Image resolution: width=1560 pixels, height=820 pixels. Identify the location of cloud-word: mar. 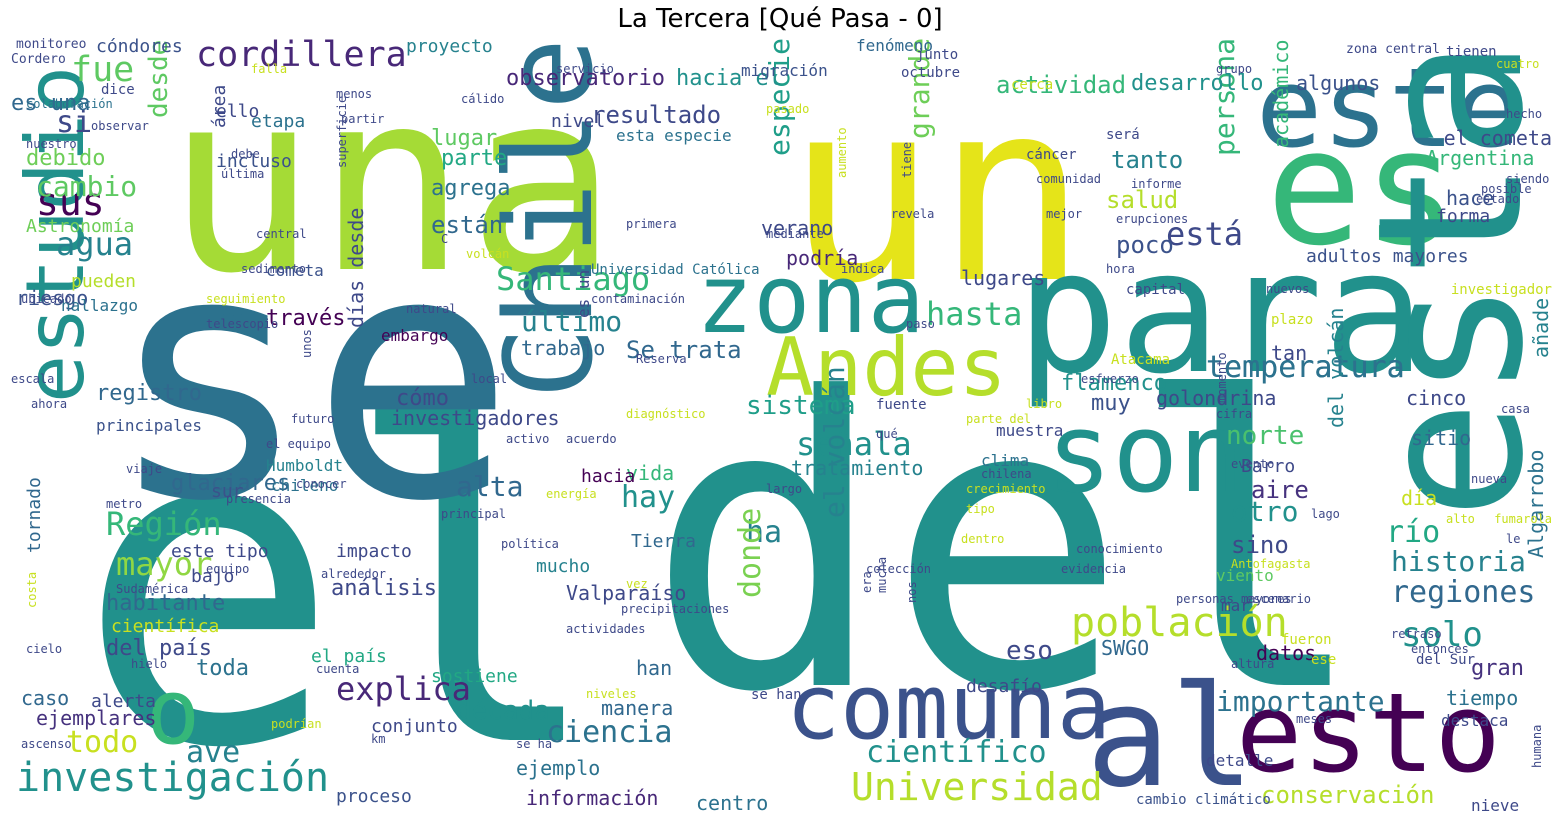
(1235, 605).